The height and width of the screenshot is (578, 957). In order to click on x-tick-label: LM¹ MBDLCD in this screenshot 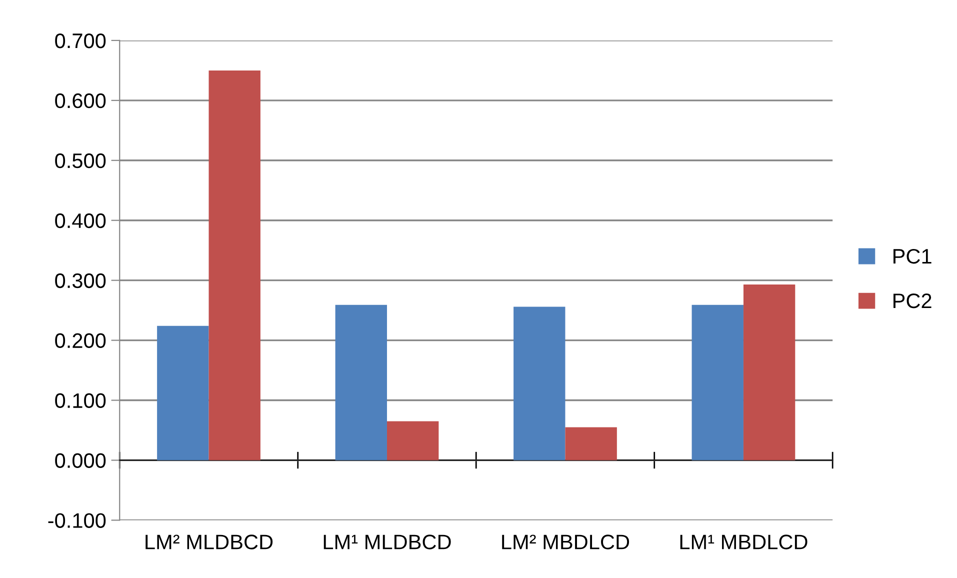, I will do `click(744, 542)`.